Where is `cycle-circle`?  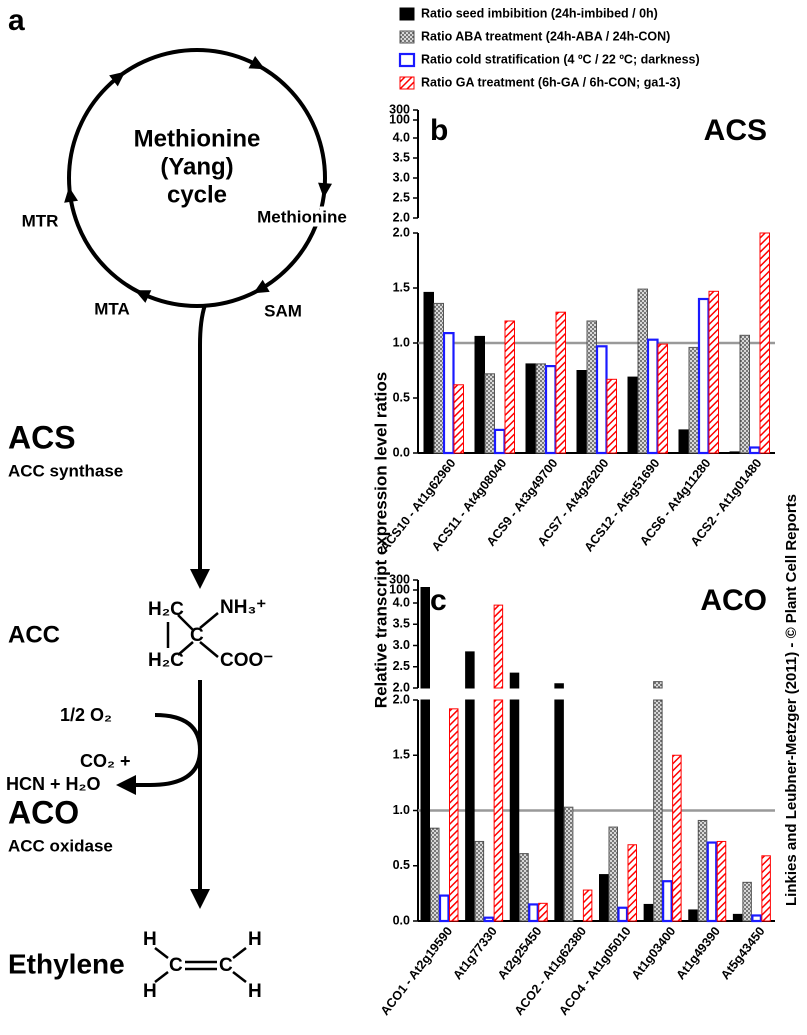 cycle-circle is located at coordinates (197, 178).